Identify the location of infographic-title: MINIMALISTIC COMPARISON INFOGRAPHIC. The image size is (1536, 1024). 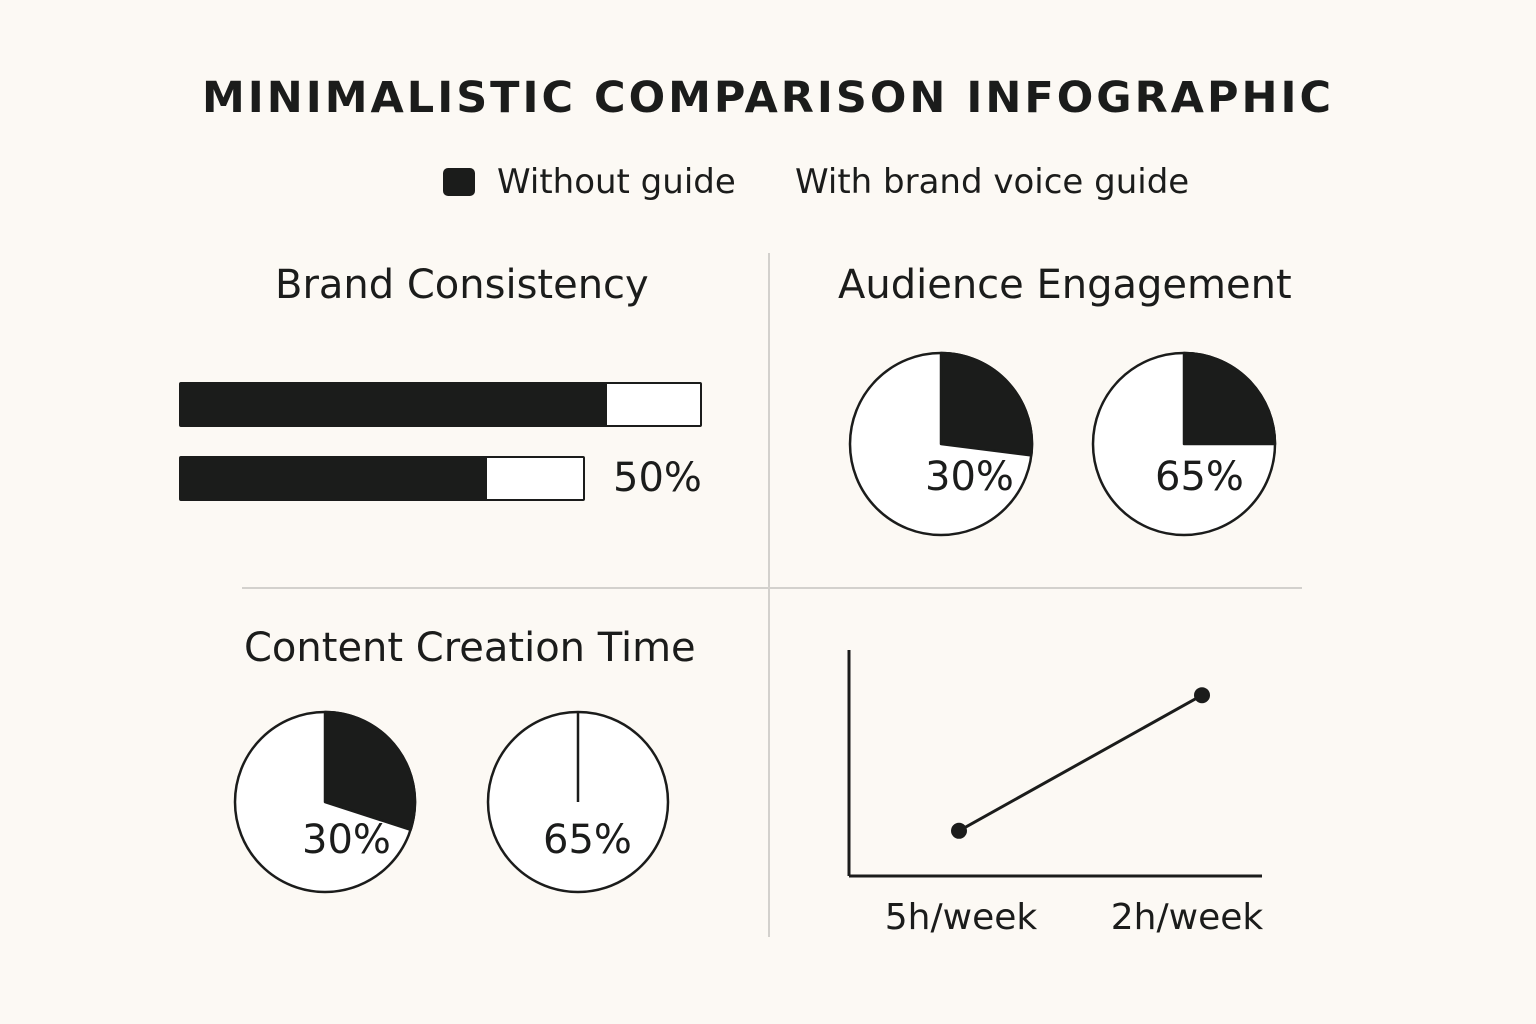
(768, 98).